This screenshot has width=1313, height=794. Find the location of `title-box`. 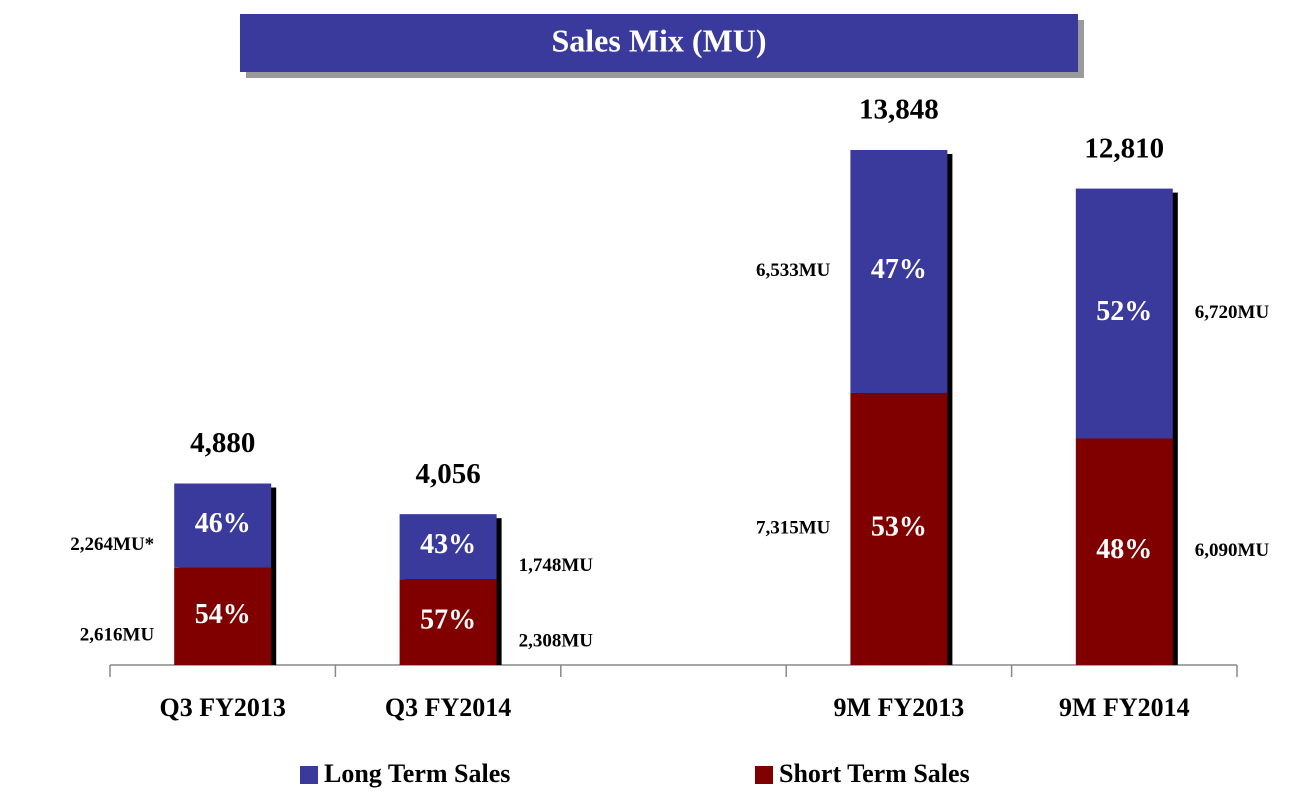

title-box is located at coordinates (659, 43).